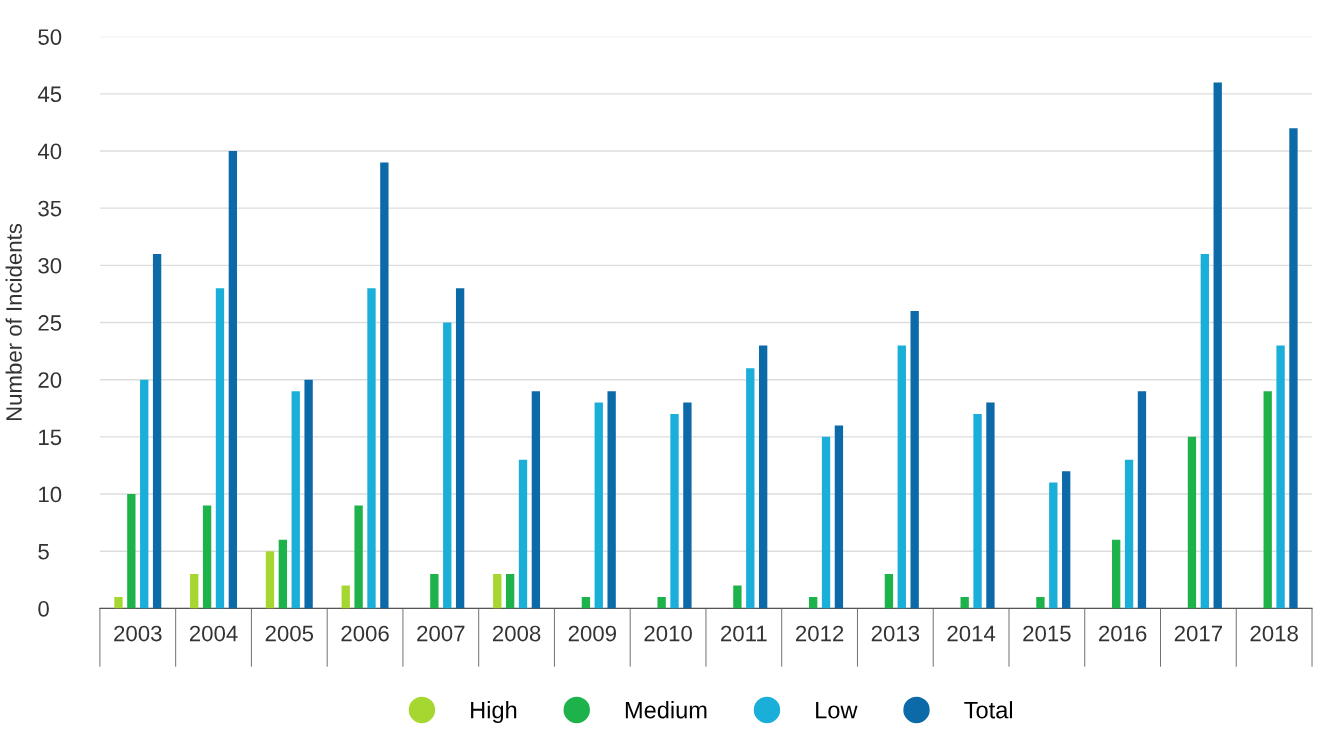  I want to click on x-tick-label: 2012, so click(820, 633).